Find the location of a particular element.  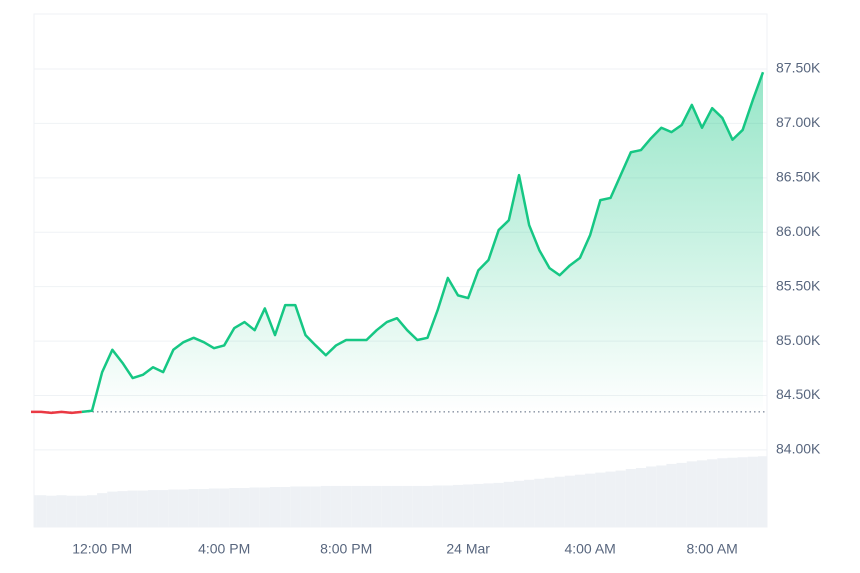

x-tick-label: 4:00 AM is located at coordinates (589, 549).